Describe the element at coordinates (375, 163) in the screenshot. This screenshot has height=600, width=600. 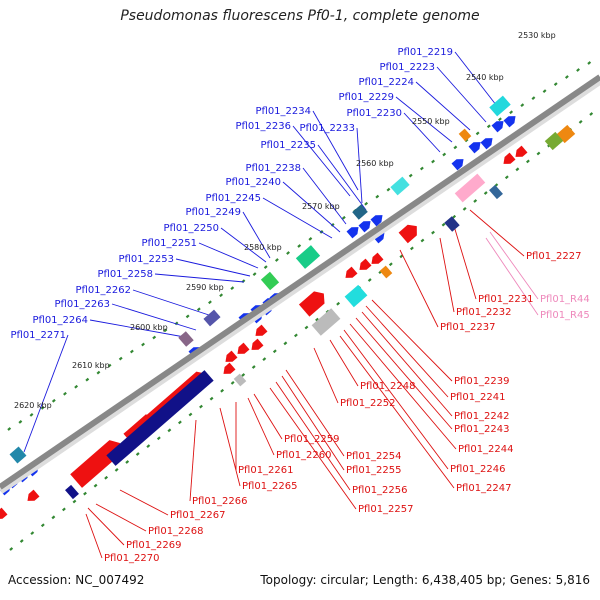
I see `scale-label: 2560 kbp` at that location.